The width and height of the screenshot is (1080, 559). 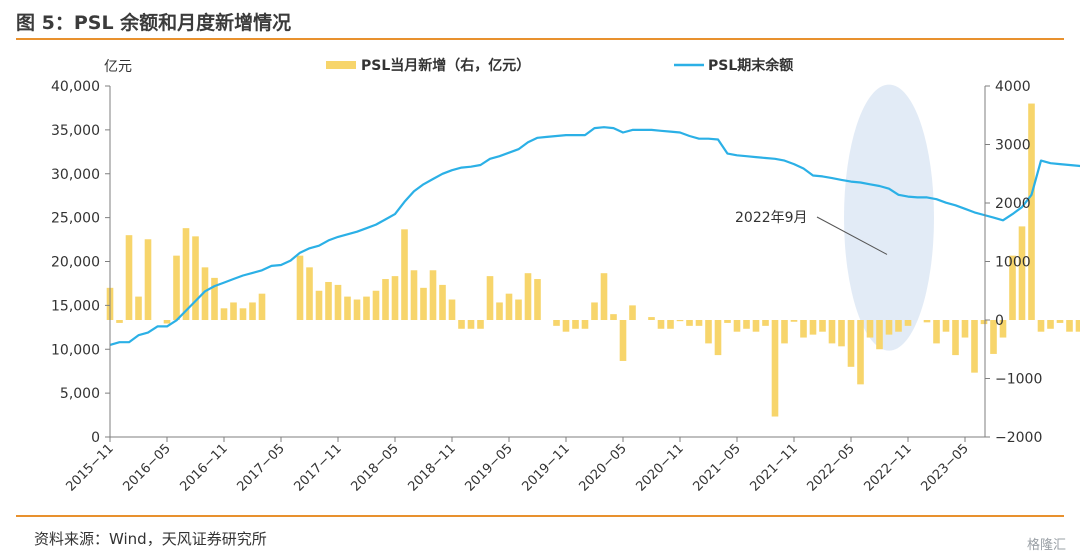 I want to click on x-tick-label: 2015−11, so click(x=89, y=467).